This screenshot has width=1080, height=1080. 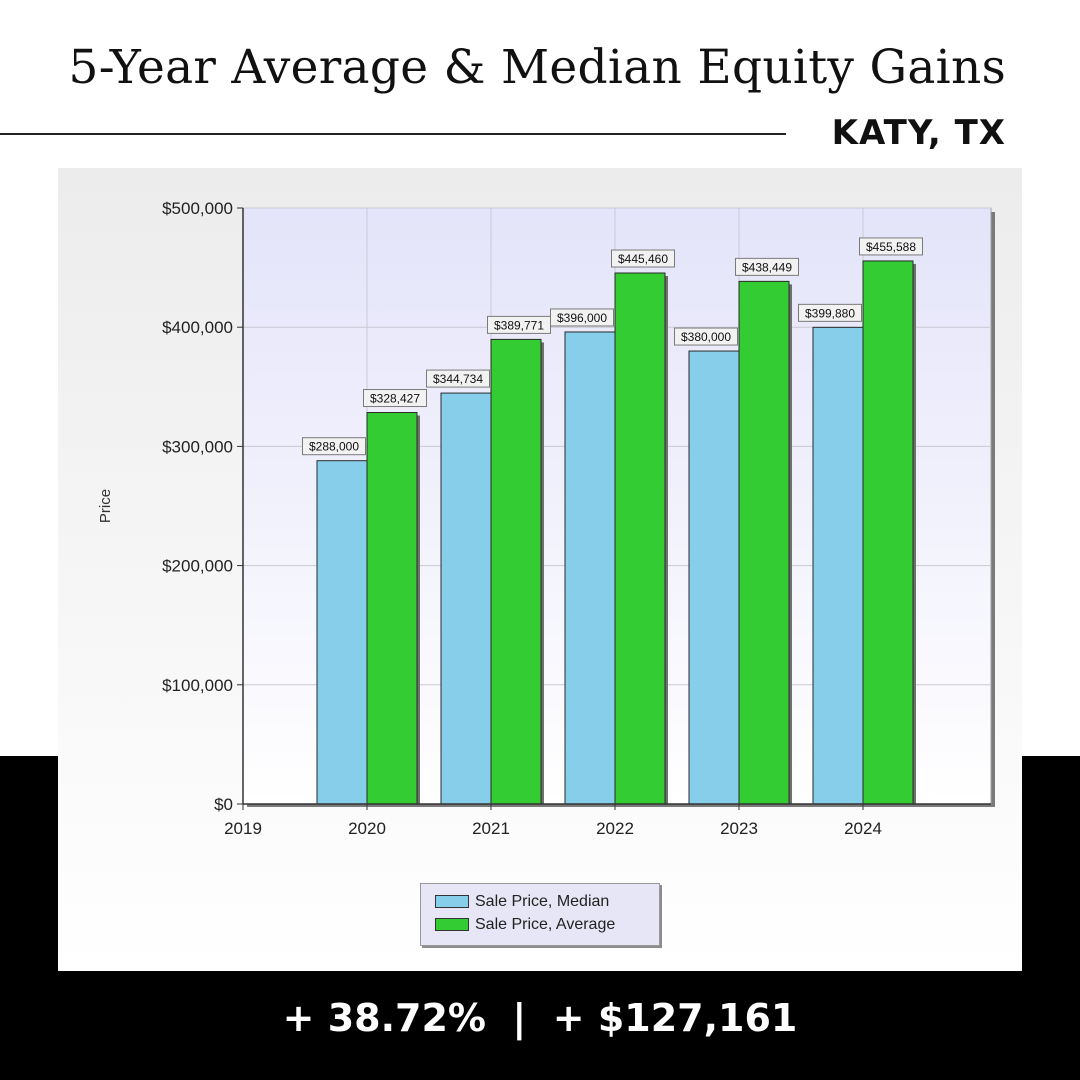 I want to click on x-tick-label: 2019, so click(x=243, y=828).